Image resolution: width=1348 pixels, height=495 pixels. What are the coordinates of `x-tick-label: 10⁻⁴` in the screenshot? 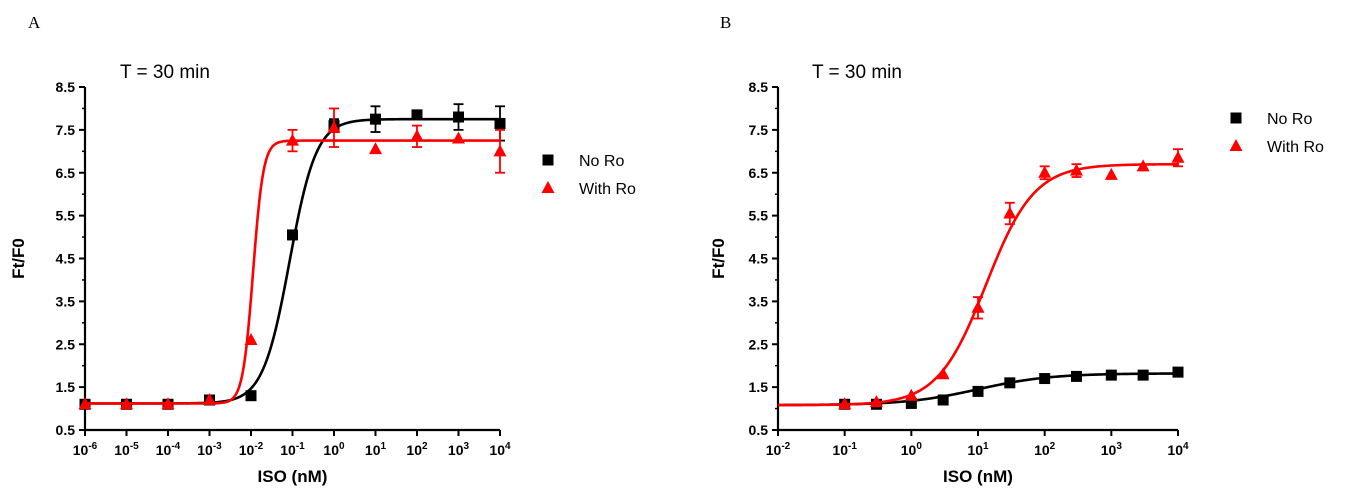 It's located at (168, 449).